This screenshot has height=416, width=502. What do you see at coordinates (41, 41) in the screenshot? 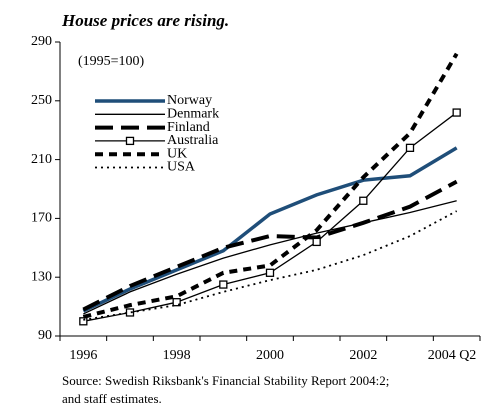
I see `y-tick-label: 290` at bounding box center [41, 41].